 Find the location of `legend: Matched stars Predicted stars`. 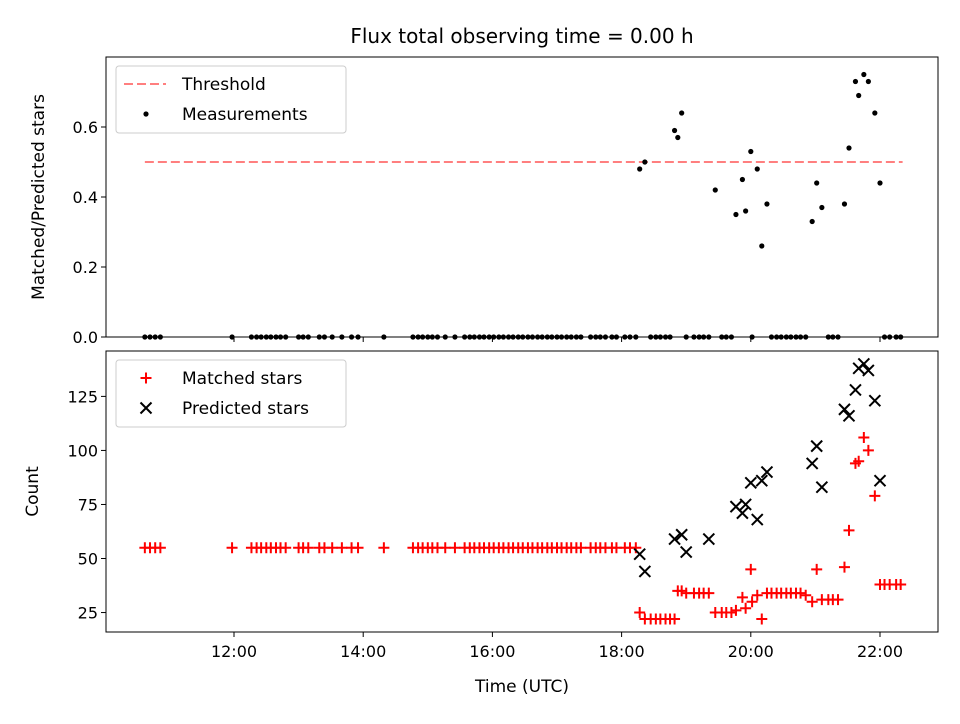

legend: Matched stars Predicted stars is located at coordinates (231, 393).